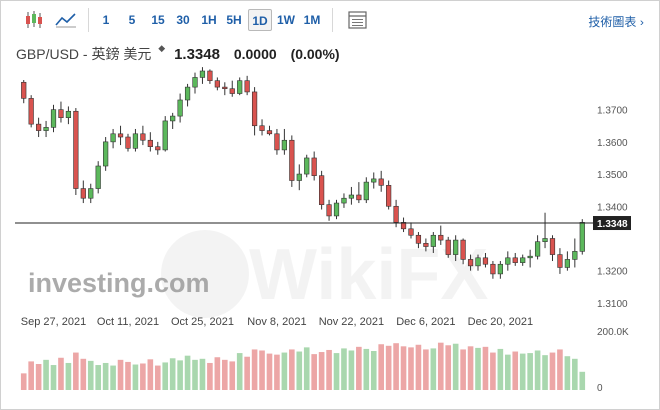  What do you see at coordinates (53, 322) in the screenshot?
I see `x-tick-label: Sep 27, 2021` at bounding box center [53, 322].